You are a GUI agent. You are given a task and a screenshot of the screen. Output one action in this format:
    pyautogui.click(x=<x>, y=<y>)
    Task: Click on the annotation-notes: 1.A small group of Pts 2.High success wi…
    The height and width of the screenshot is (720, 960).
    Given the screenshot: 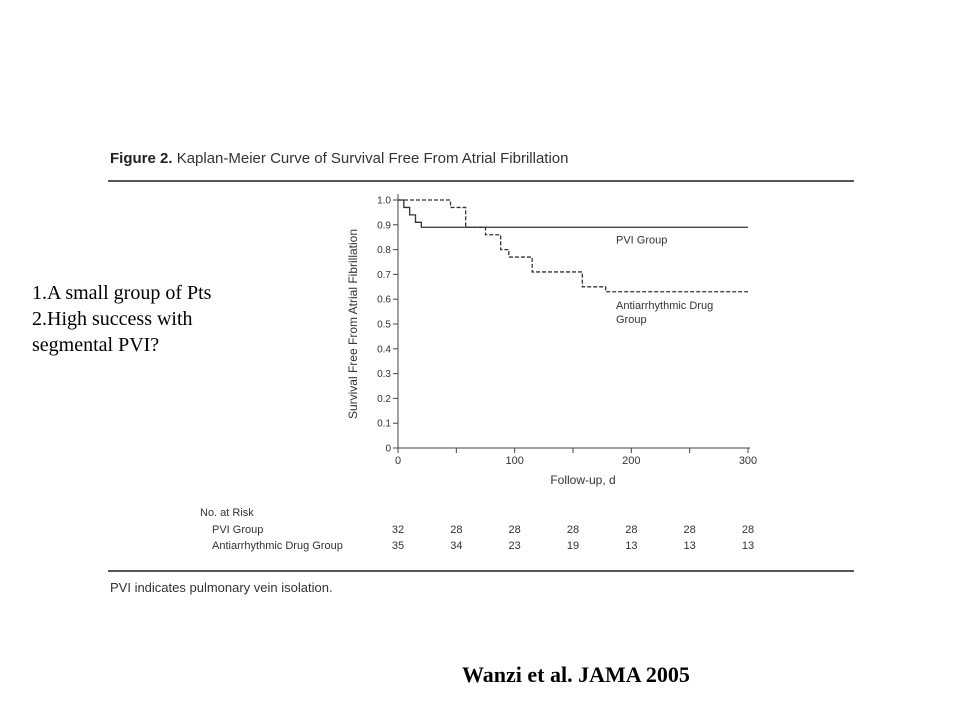 What is the action you would take?
    pyautogui.click(x=121, y=319)
    